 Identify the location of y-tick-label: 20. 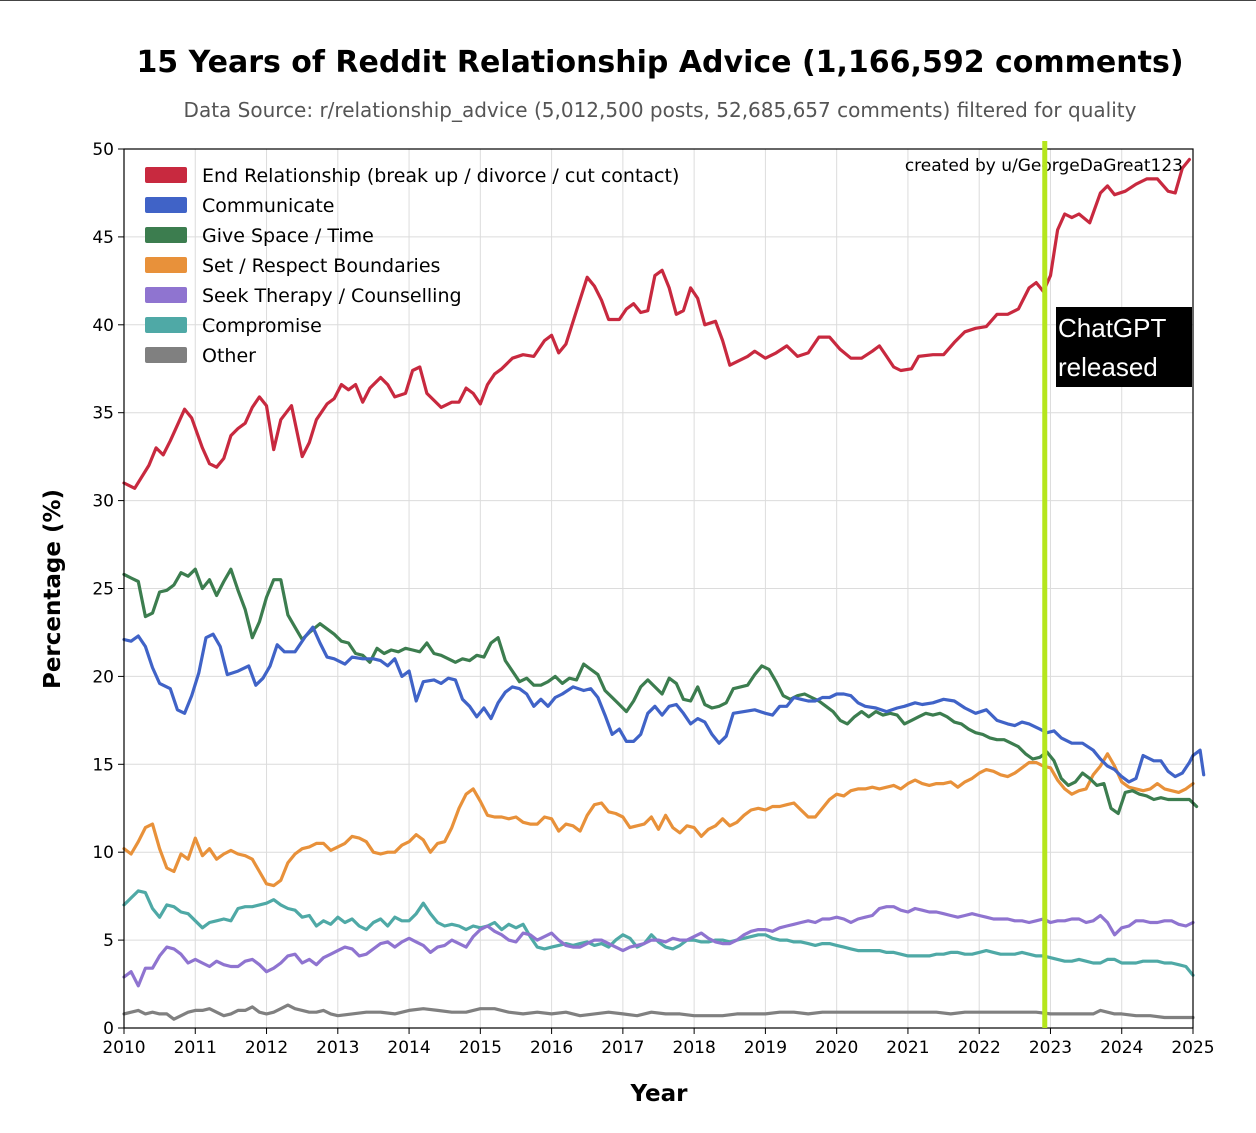
(103, 677).